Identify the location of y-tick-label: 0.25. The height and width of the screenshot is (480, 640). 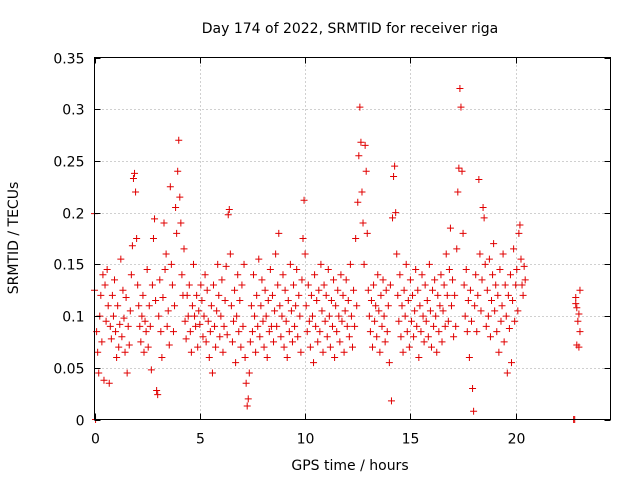
(68, 163).